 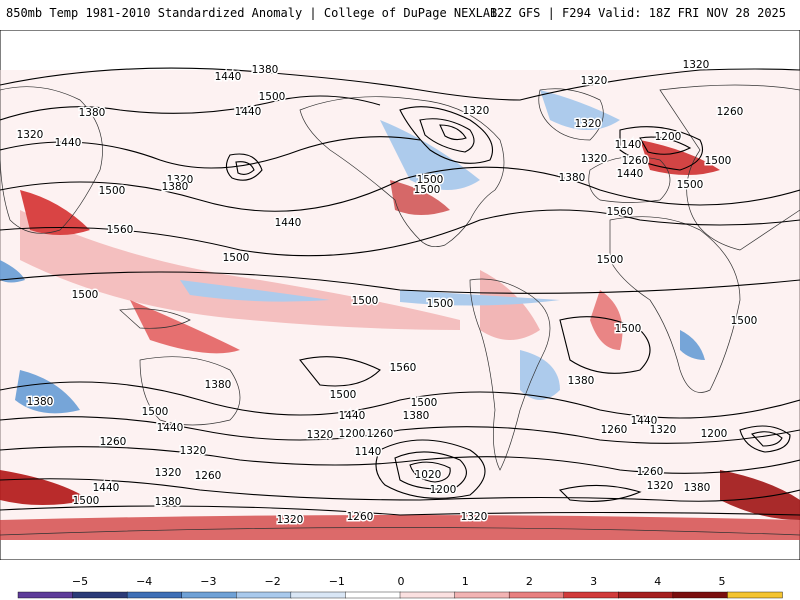 What do you see at coordinates (272, 581) in the screenshot?
I see `colorbar-tick-label: −2` at bounding box center [272, 581].